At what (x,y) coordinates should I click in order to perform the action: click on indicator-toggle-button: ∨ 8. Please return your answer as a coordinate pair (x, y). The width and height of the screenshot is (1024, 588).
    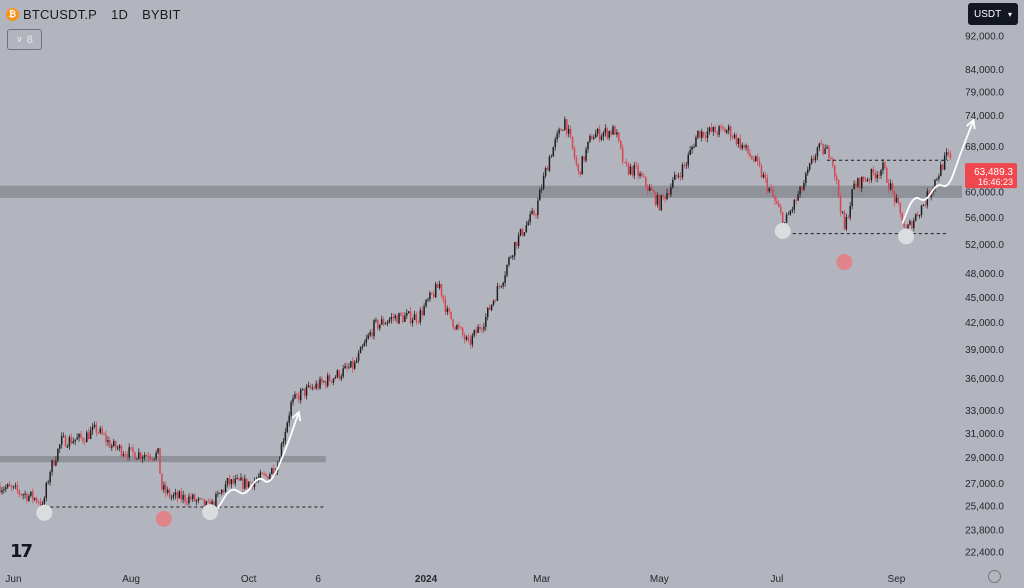
    Looking at the image, I should click on (24, 39).